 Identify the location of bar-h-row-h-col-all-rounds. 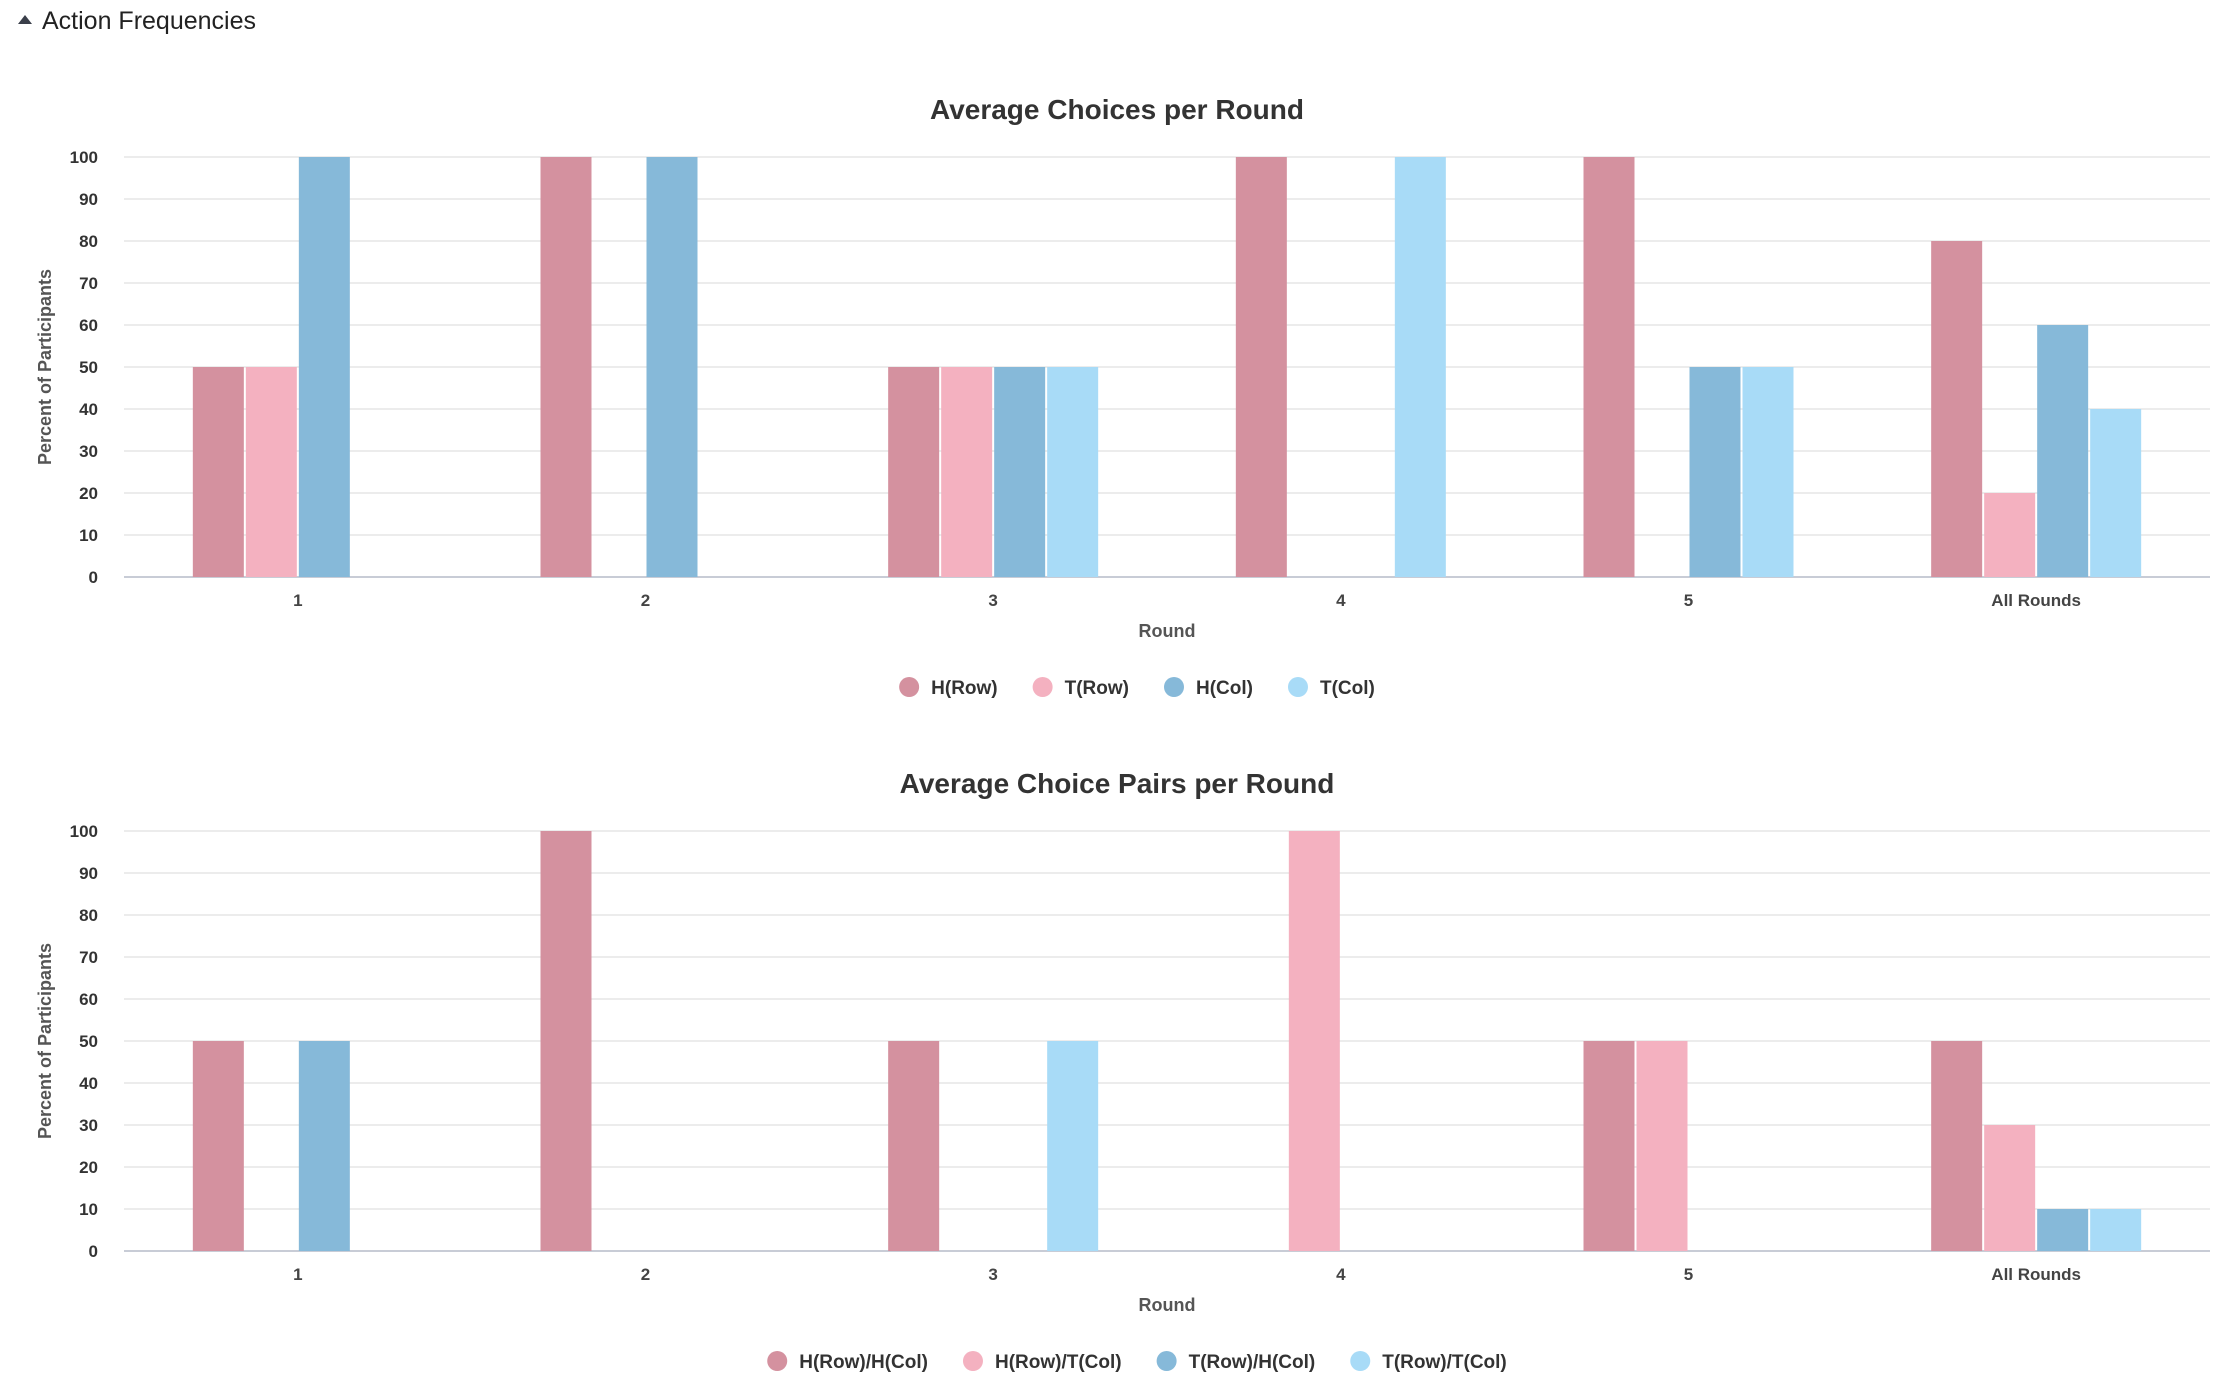
(1957, 1146).